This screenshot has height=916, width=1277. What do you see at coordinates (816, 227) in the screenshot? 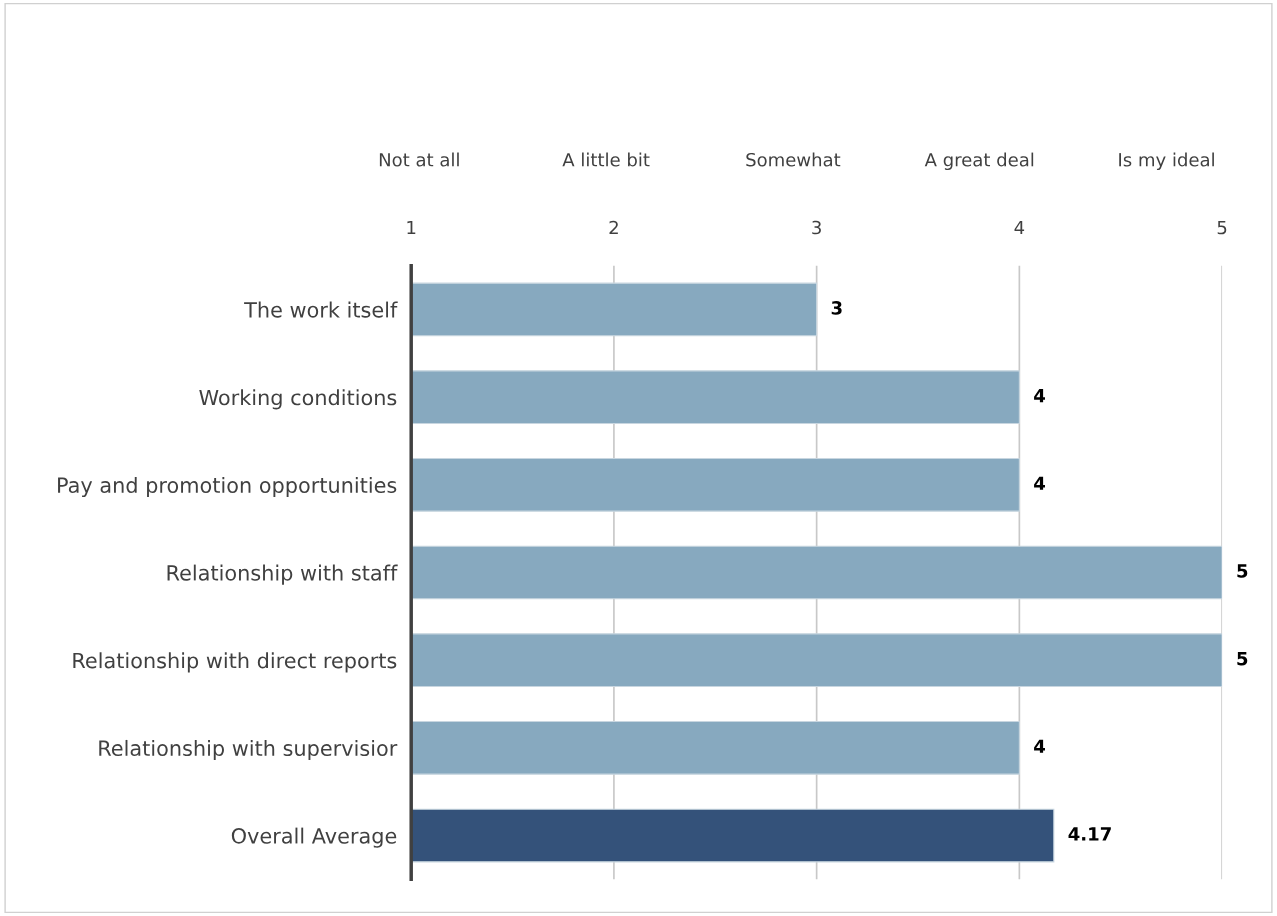
I see `x-tick-label: 3` at bounding box center [816, 227].